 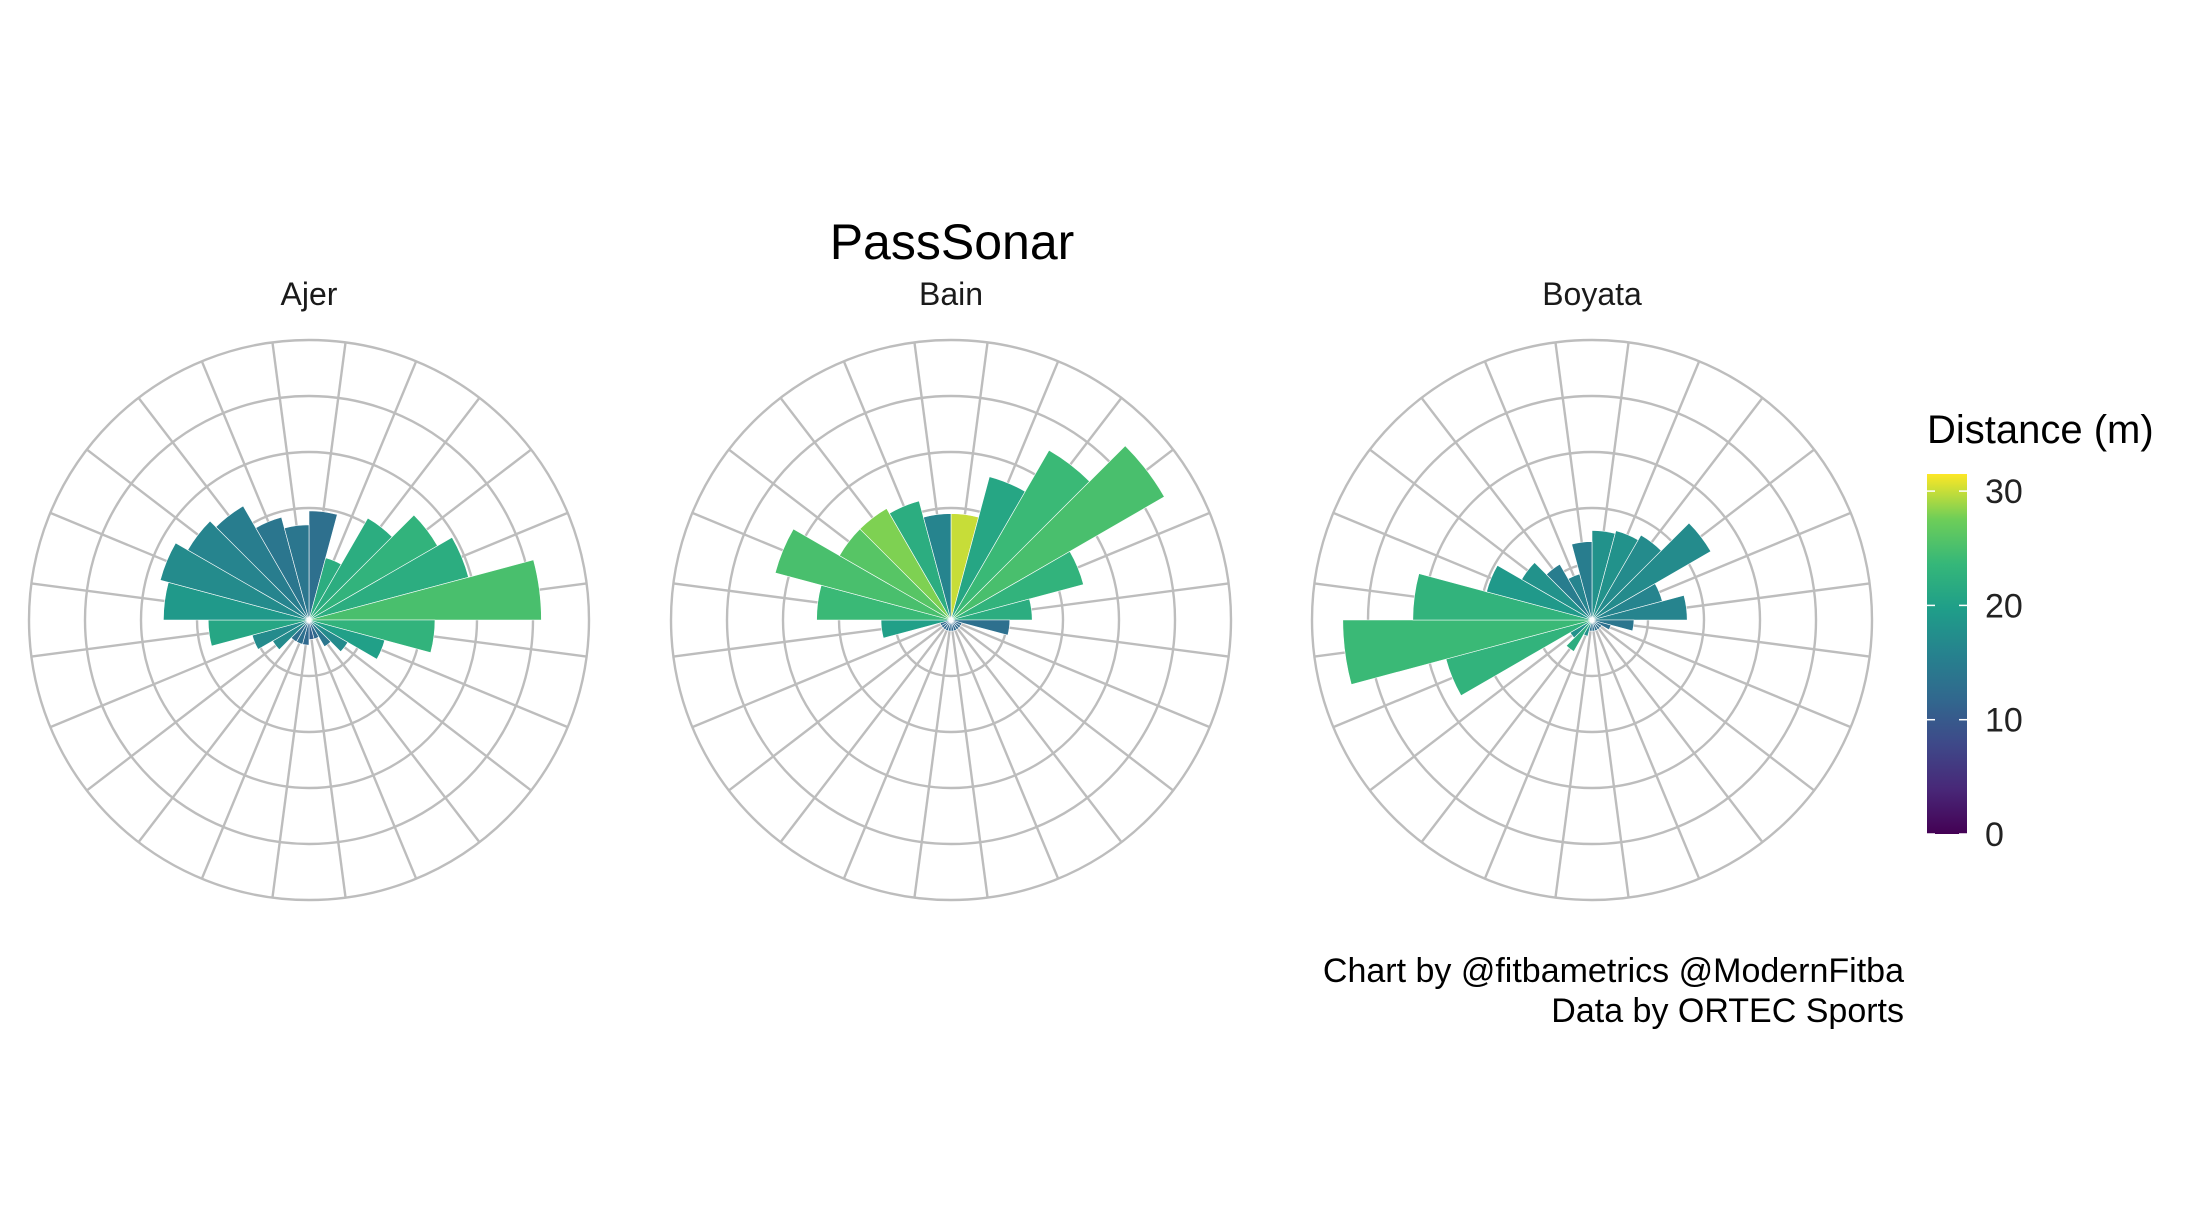 What do you see at coordinates (1947, 654) in the screenshot?
I see `legend-colorbar` at bounding box center [1947, 654].